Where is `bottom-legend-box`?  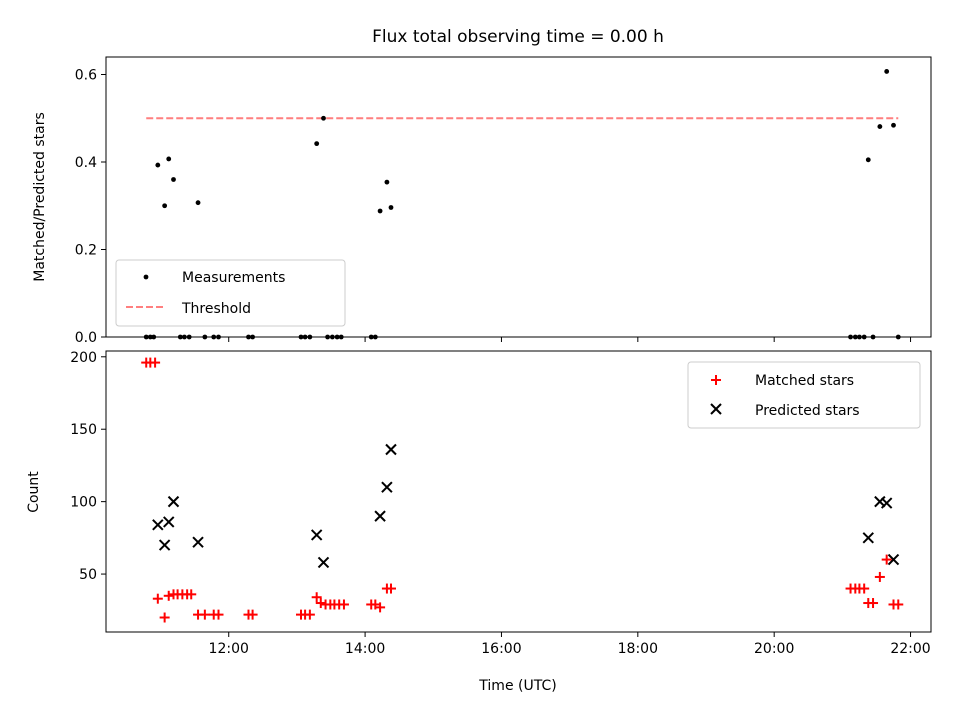 bottom-legend-box is located at coordinates (804, 395).